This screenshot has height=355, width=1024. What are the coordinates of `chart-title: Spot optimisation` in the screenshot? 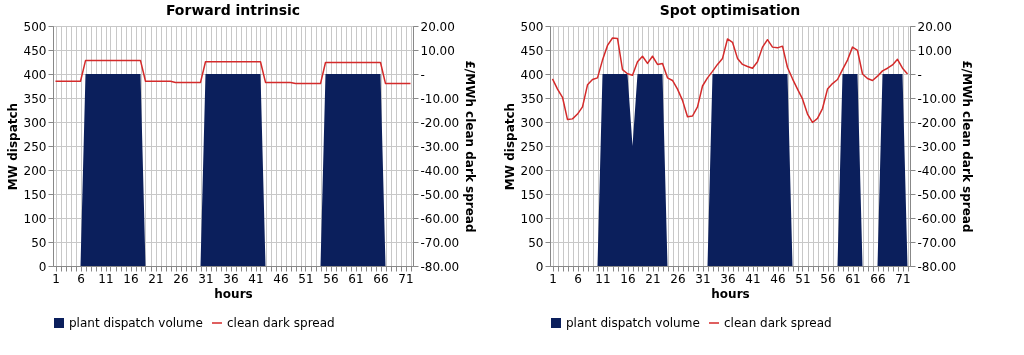 It's located at (730, 10).